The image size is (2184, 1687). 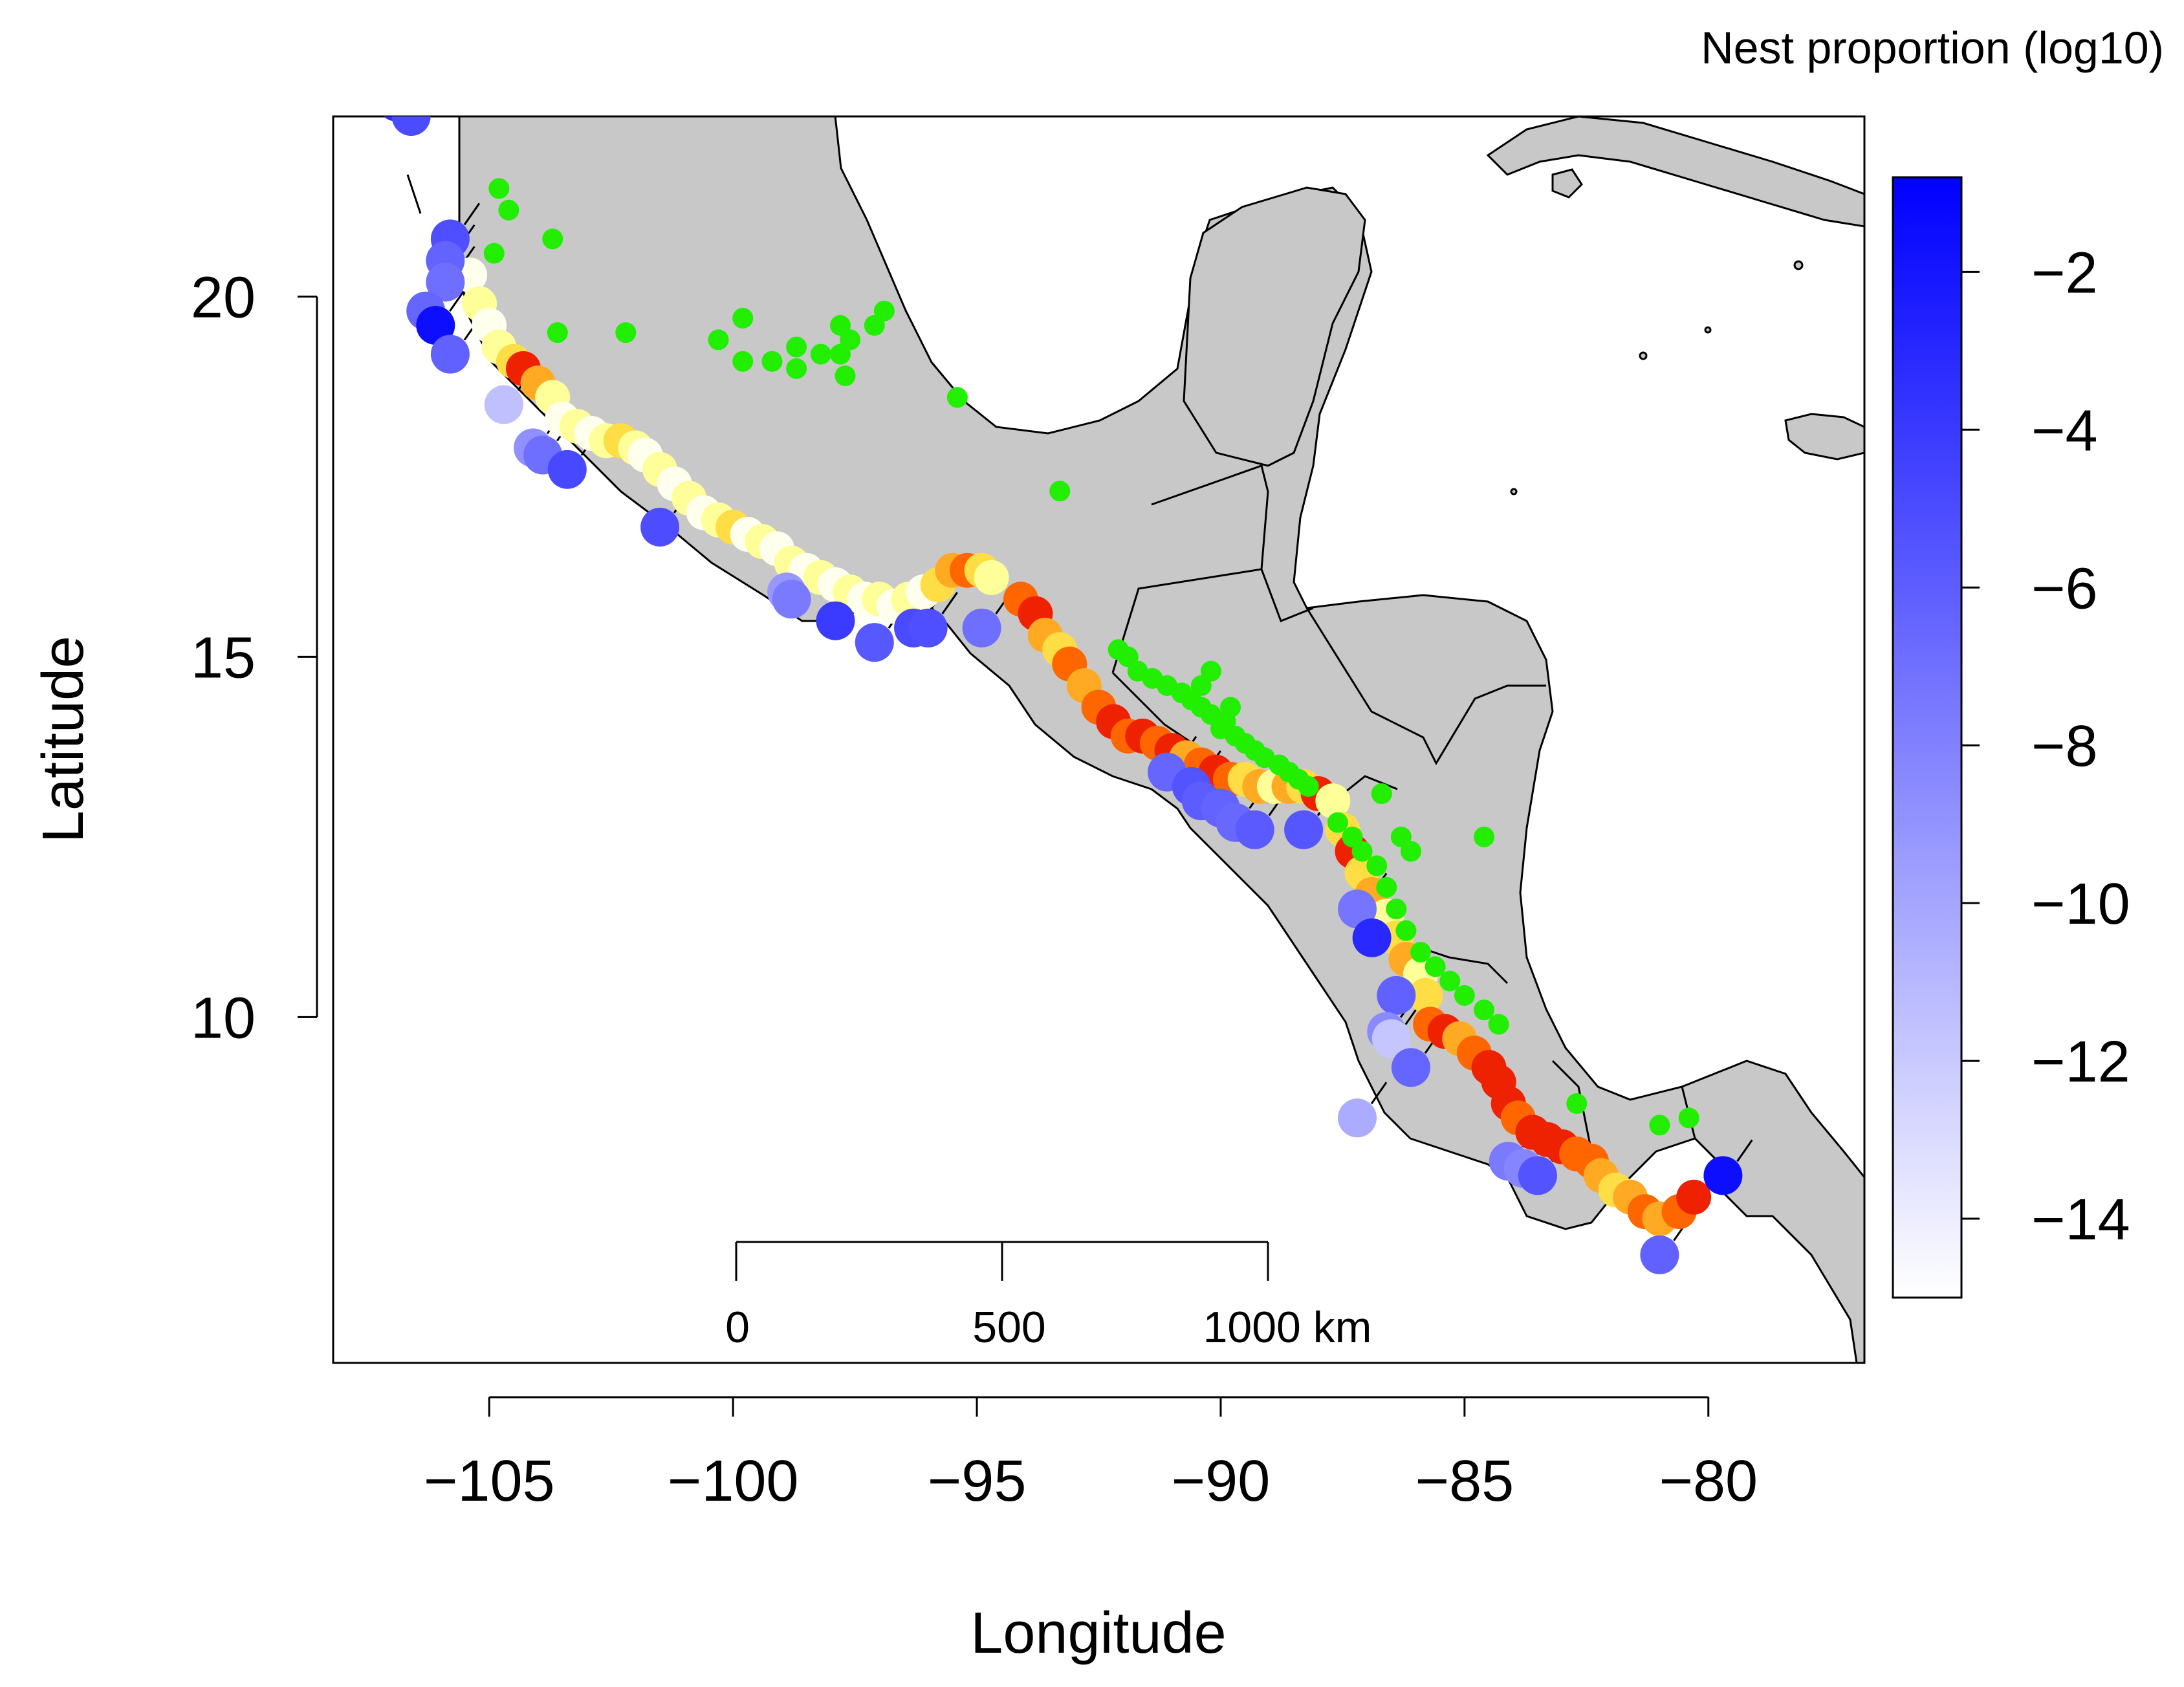 What do you see at coordinates (1708, 1481) in the screenshot?
I see `x-tick-label: −80` at bounding box center [1708, 1481].